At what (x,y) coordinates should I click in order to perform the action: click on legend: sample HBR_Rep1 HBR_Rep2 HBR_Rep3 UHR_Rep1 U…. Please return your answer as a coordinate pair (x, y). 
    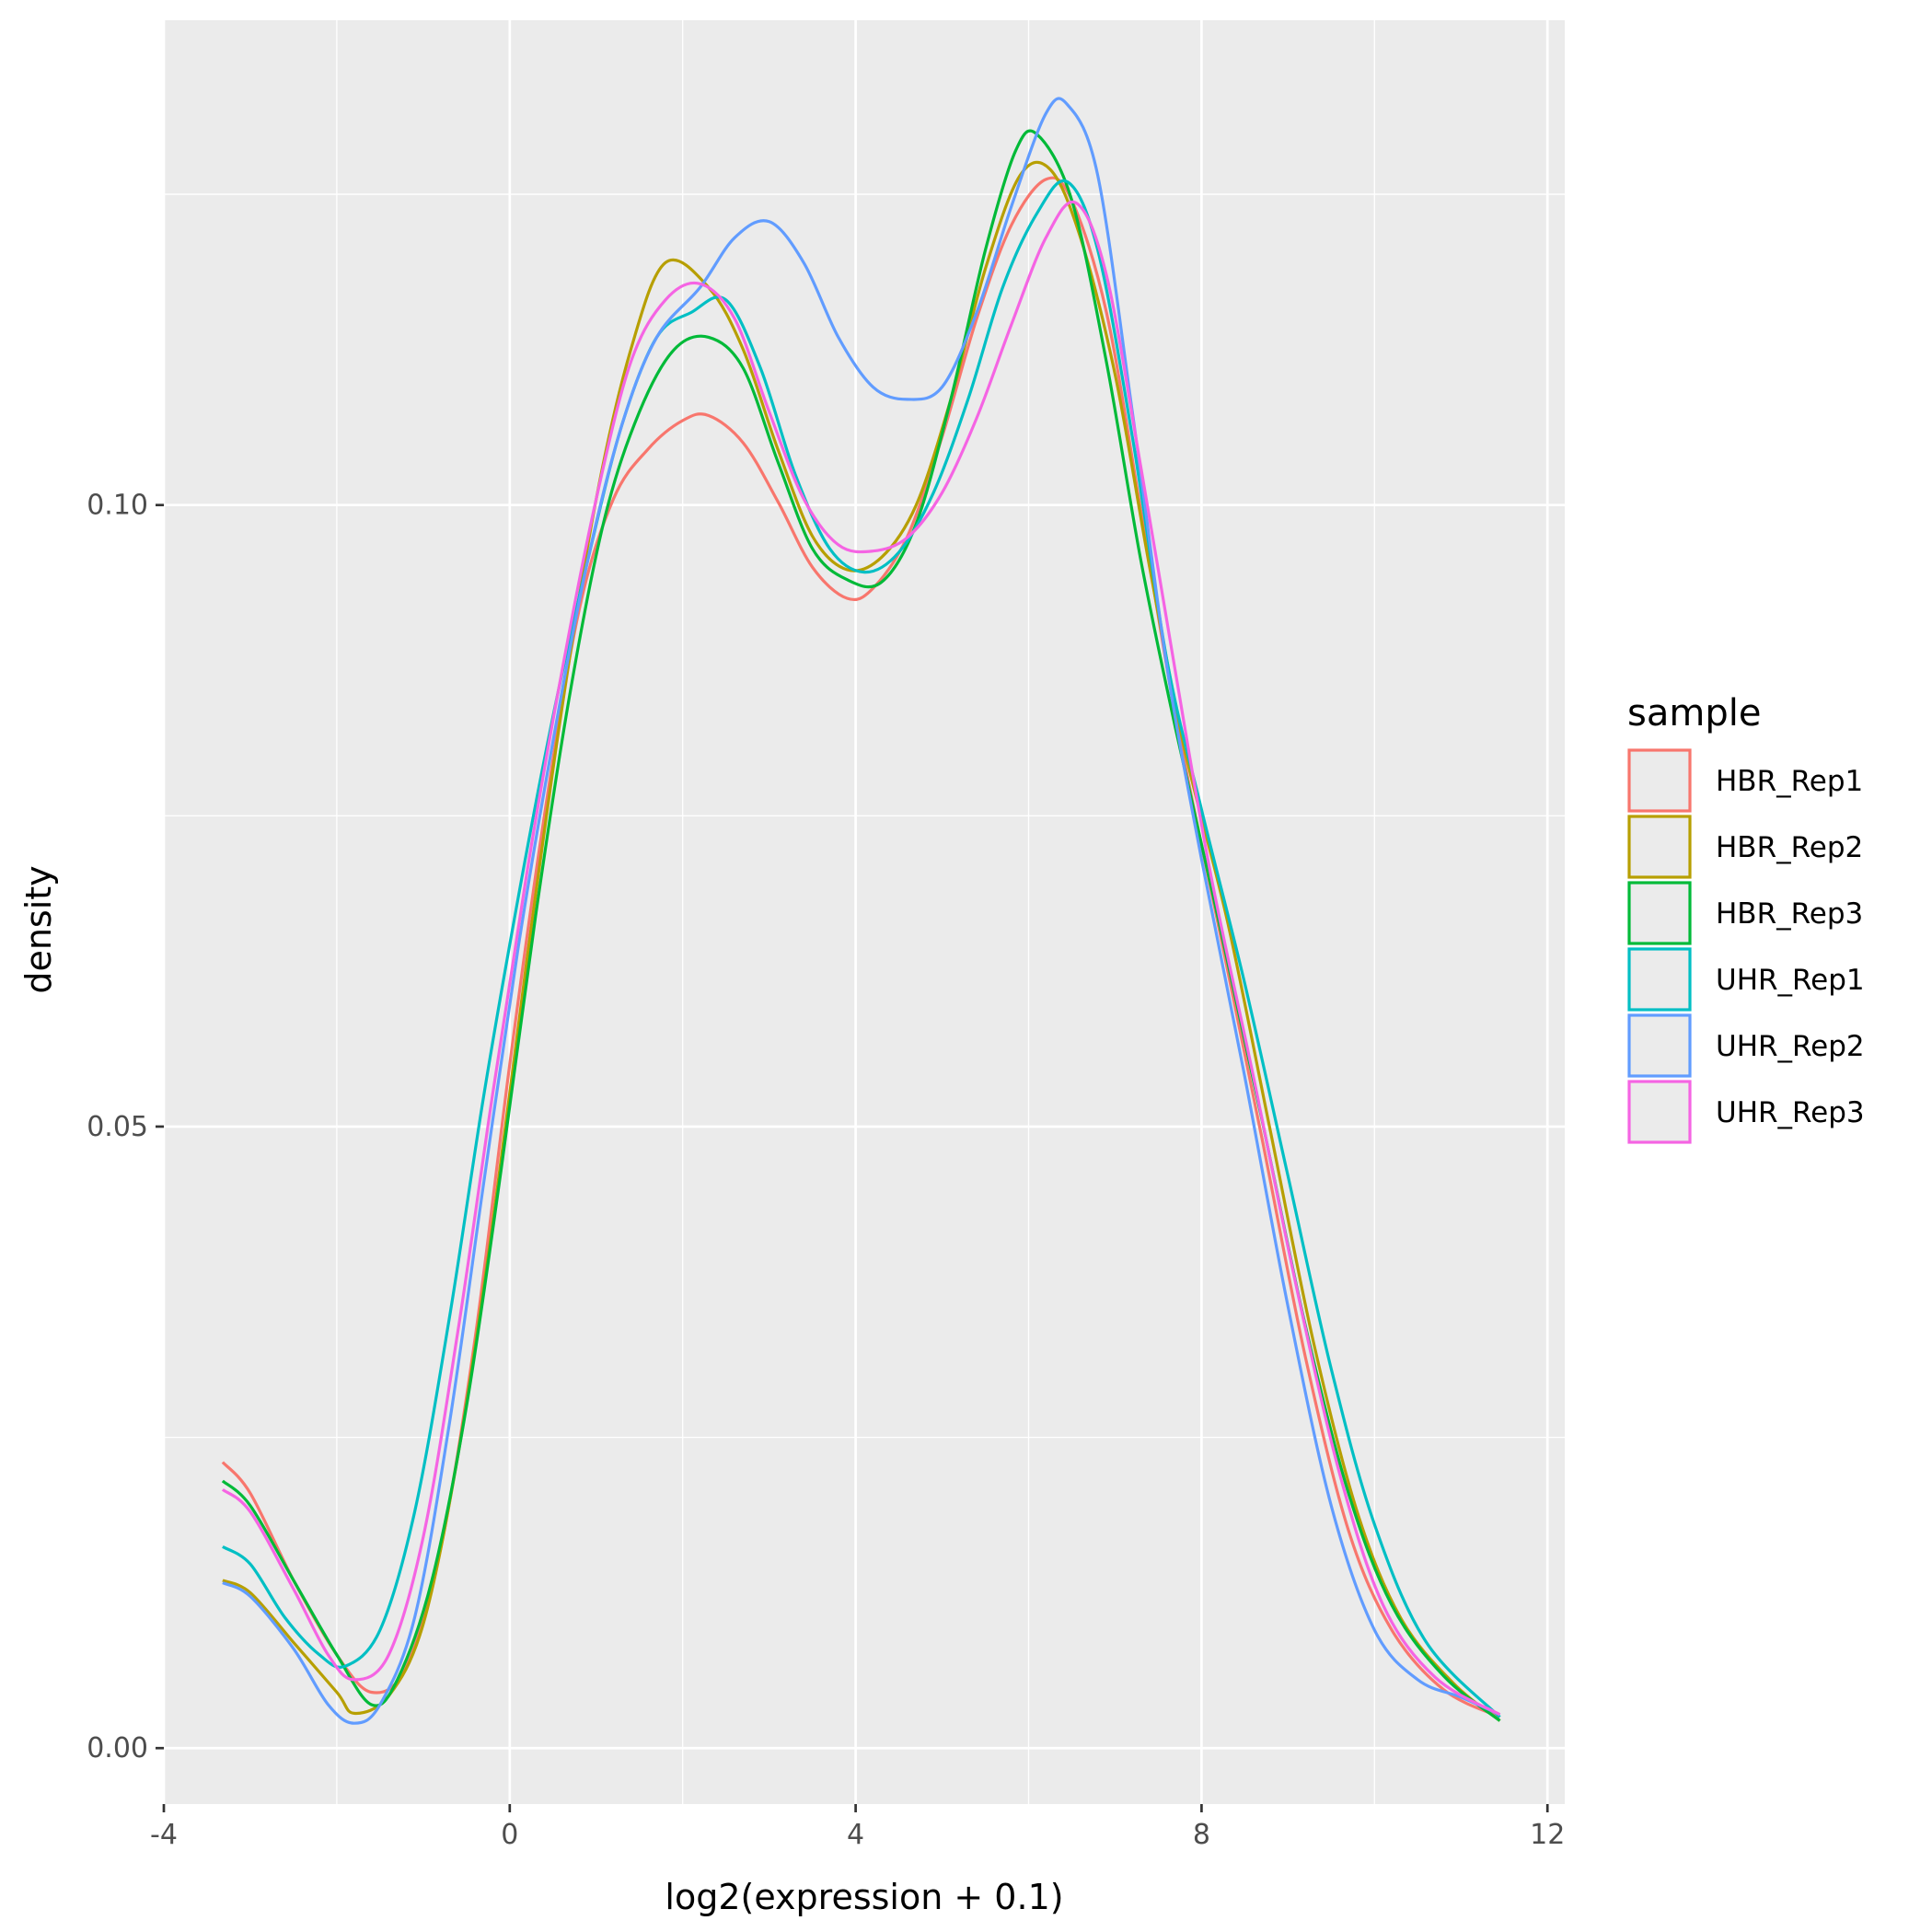
    Looking at the image, I should click on (1746, 918).